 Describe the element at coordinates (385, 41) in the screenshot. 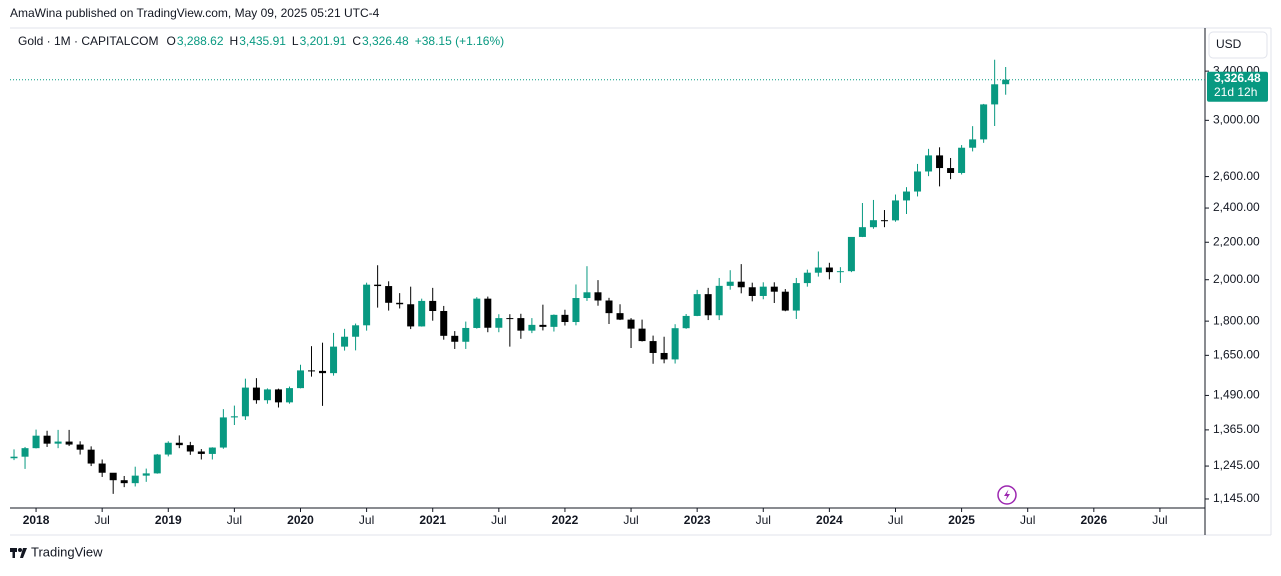

I see `ohlc-value: 3,326.48` at that location.